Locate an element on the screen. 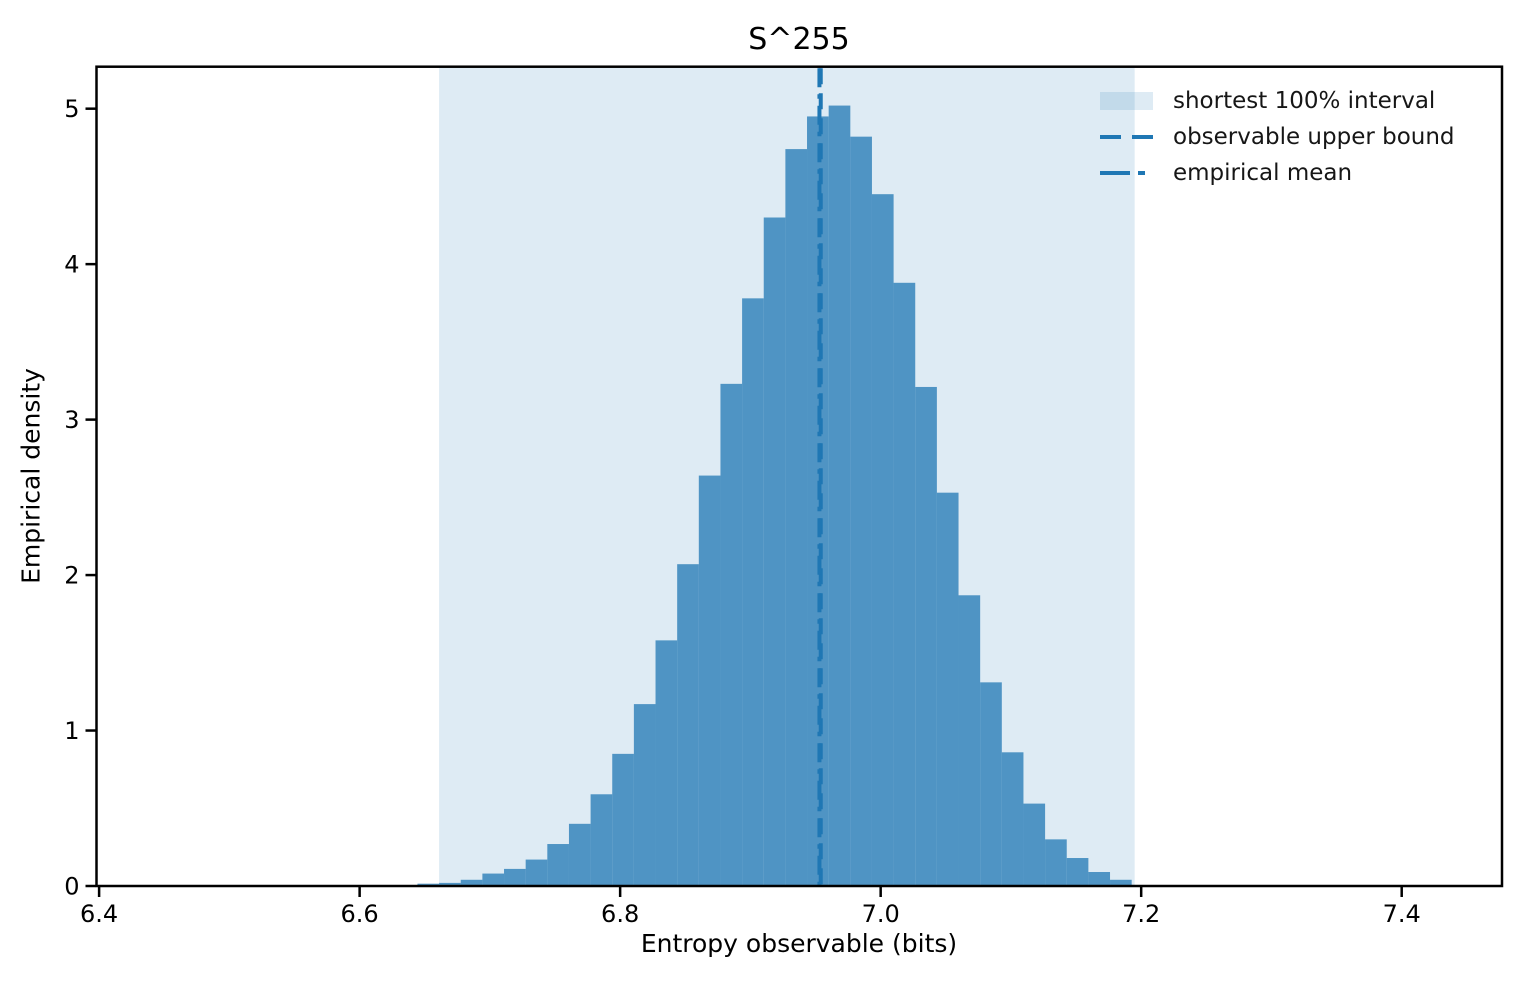 This screenshot has height=990, width=1530. chart-title: S^255 is located at coordinates (799, 39).